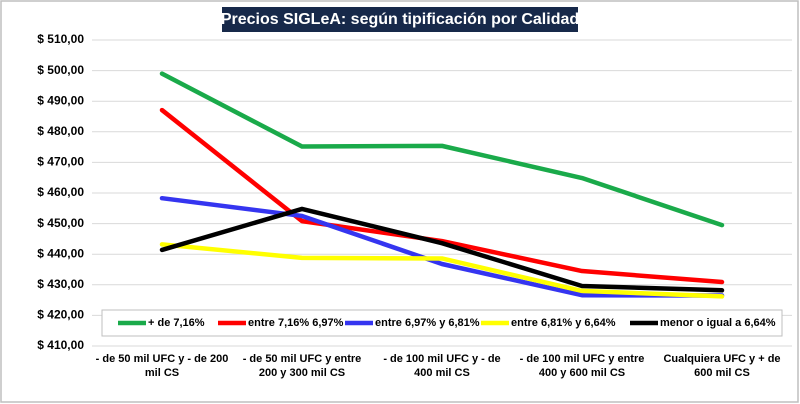 The height and width of the screenshot is (404, 800). What do you see at coordinates (442, 270) in the screenshot?
I see `series-line` at bounding box center [442, 270].